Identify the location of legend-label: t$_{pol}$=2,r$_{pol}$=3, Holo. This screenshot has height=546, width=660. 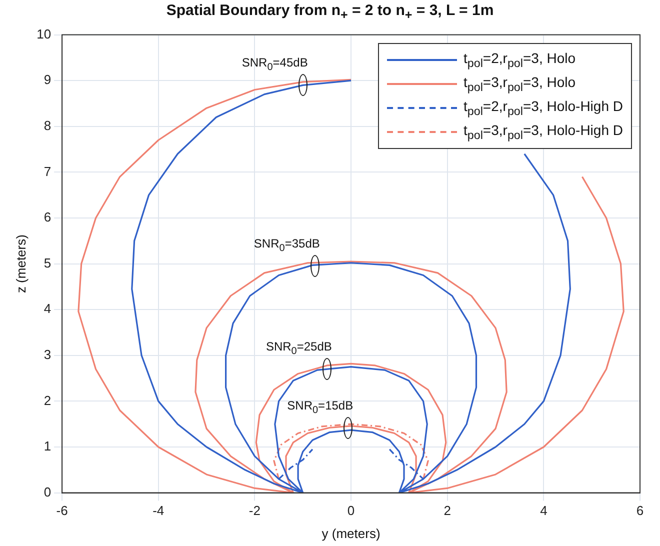
(519, 60).